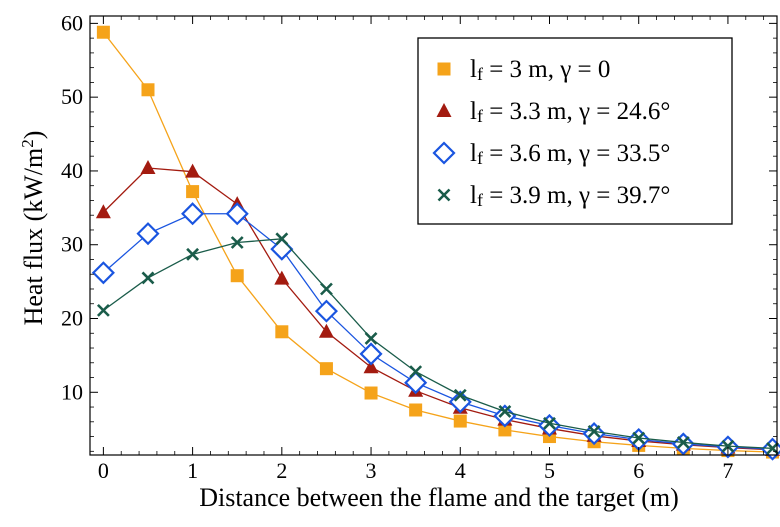  Describe the element at coordinates (546, 69) in the screenshot. I see `legend-label-rest: = 3 m, γ = 0` at that location.